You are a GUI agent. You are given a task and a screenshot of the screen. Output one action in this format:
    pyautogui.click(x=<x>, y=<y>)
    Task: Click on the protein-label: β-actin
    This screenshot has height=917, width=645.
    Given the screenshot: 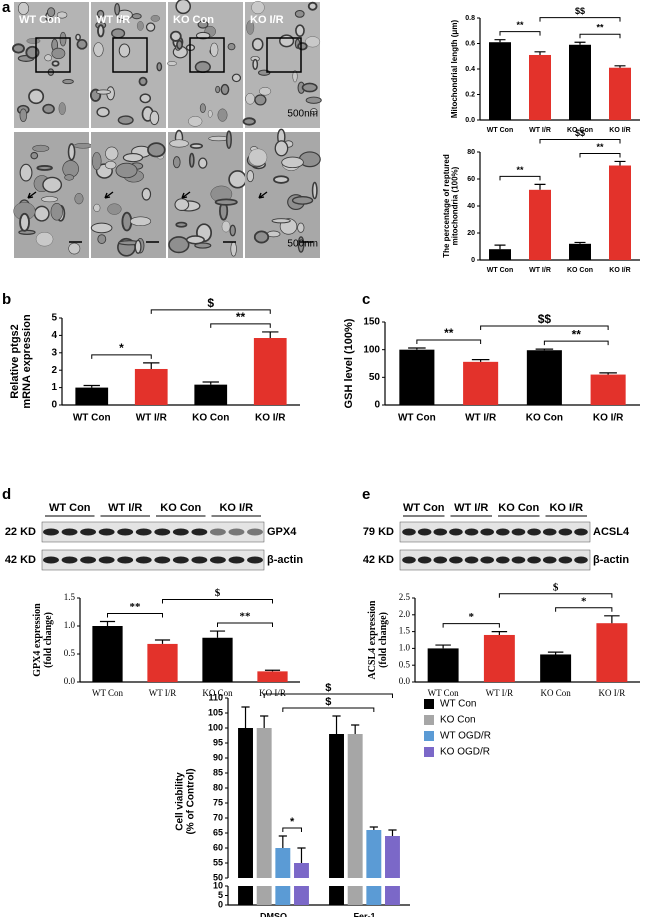 What is the action you would take?
    pyautogui.click(x=285, y=560)
    